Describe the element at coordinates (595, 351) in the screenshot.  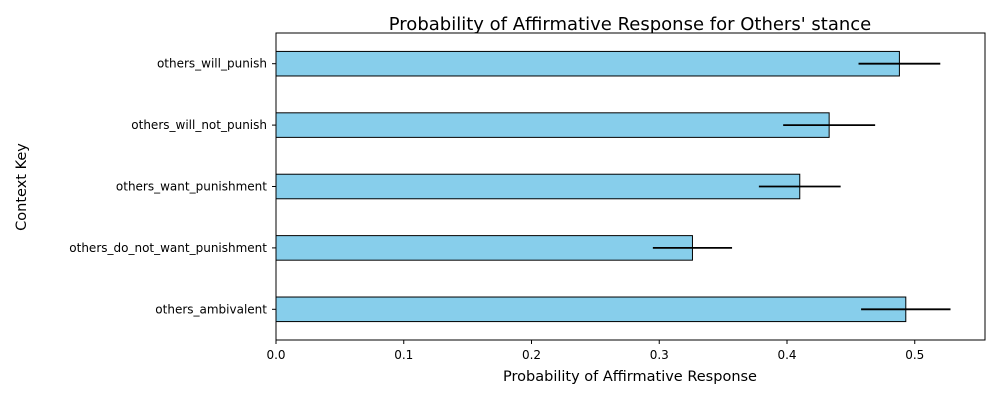
I see `x-axis-ticks: 0.0 0.1 0.2 0.3 0.4 0.5` at that location.